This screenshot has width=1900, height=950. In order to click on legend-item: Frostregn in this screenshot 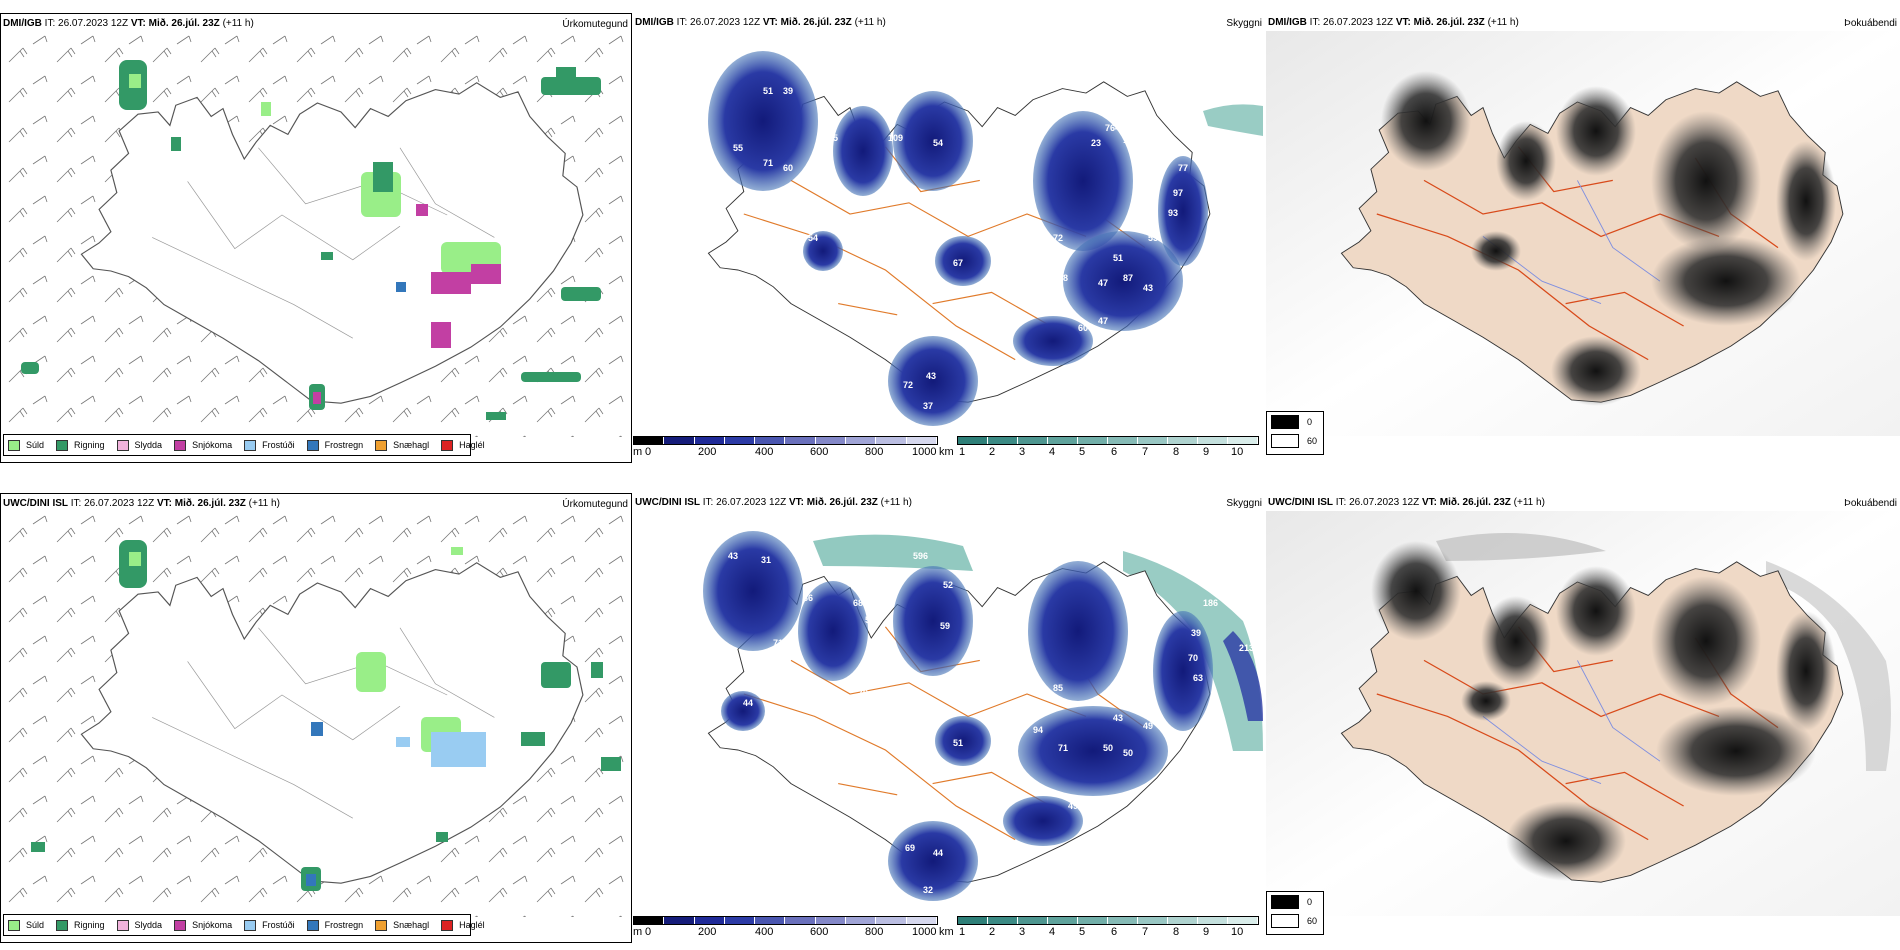, I will do `click(334, 445)`.